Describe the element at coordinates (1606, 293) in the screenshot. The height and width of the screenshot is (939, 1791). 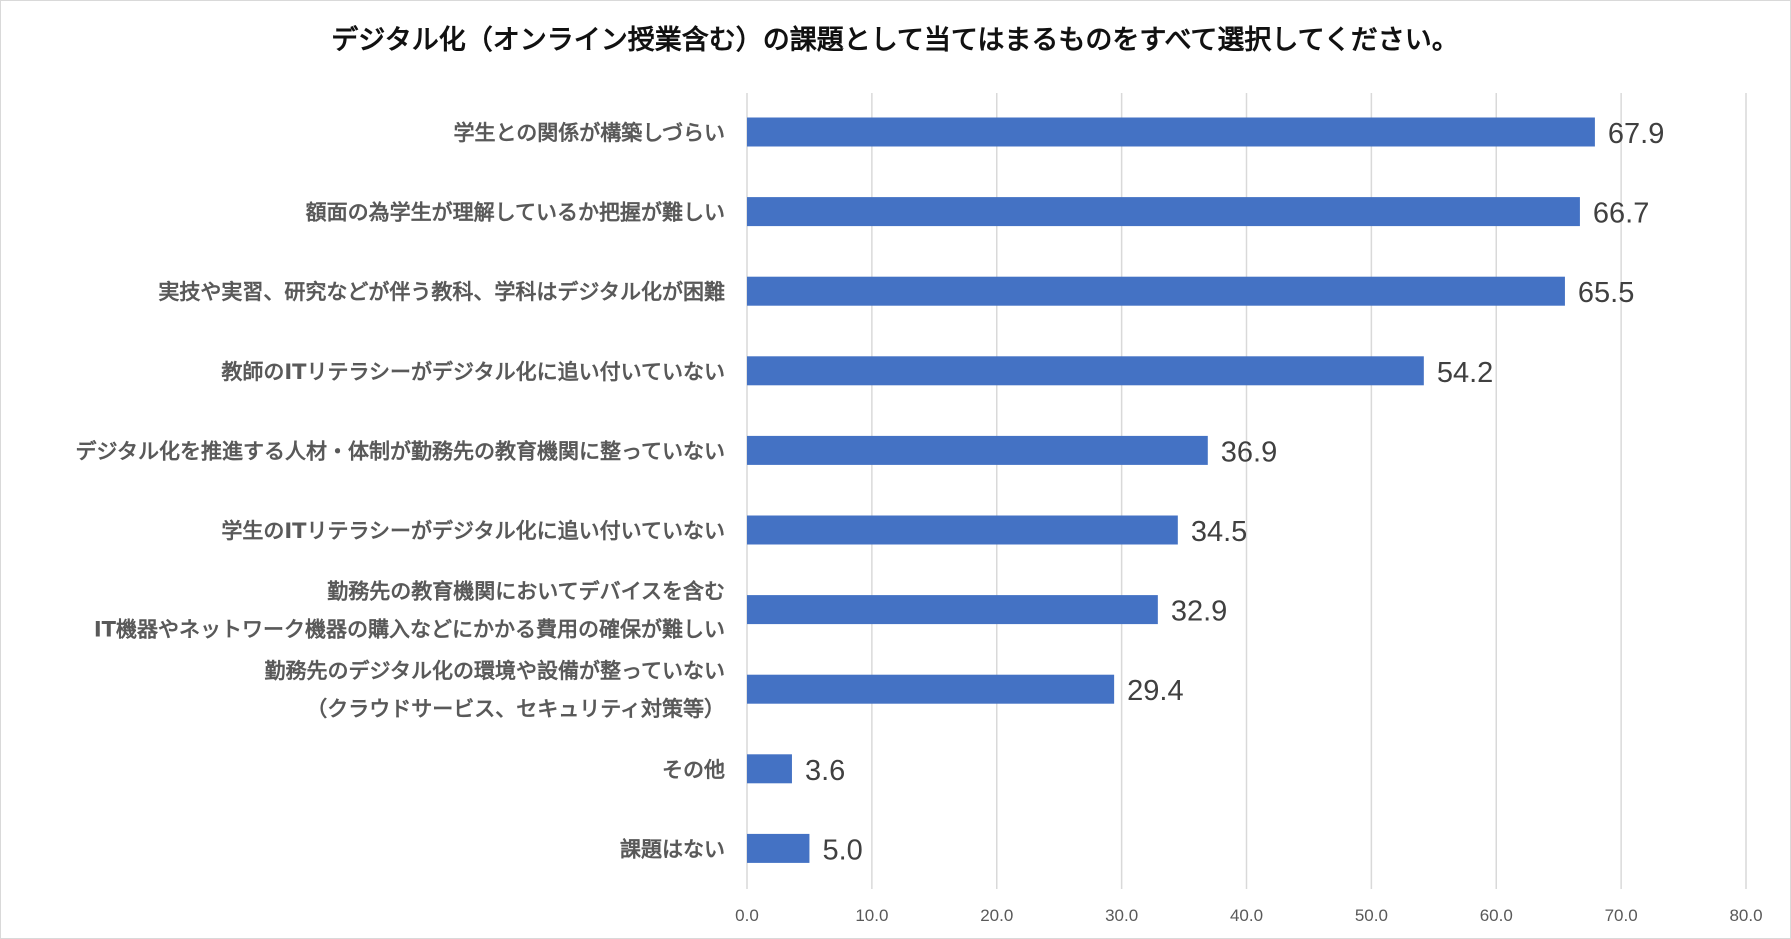
I see `data-label: 65.5` at that location.